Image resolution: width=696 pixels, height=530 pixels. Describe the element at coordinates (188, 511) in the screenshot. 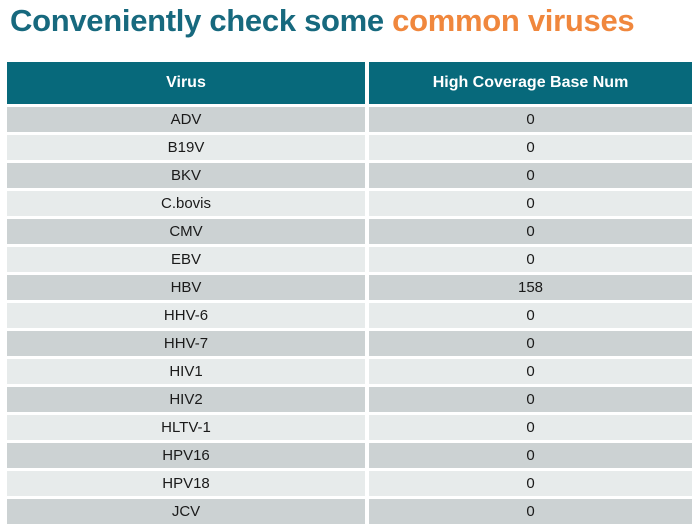

I see `virus-name-cell: JCV` at that location.